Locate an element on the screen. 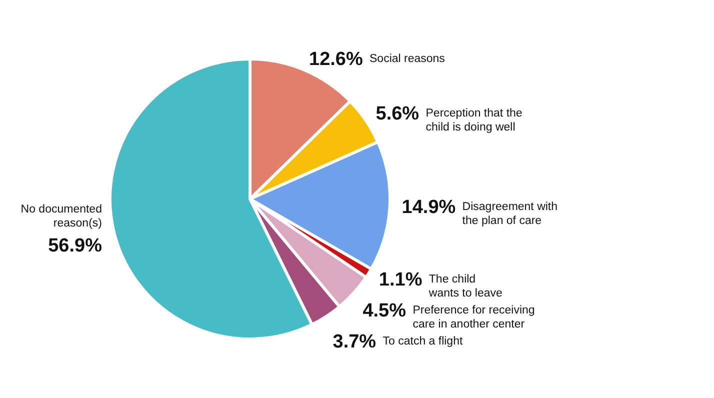 The width and height of the screenshot is (714, 398). data-label: 14.9% is located at coordinates (429, 207).